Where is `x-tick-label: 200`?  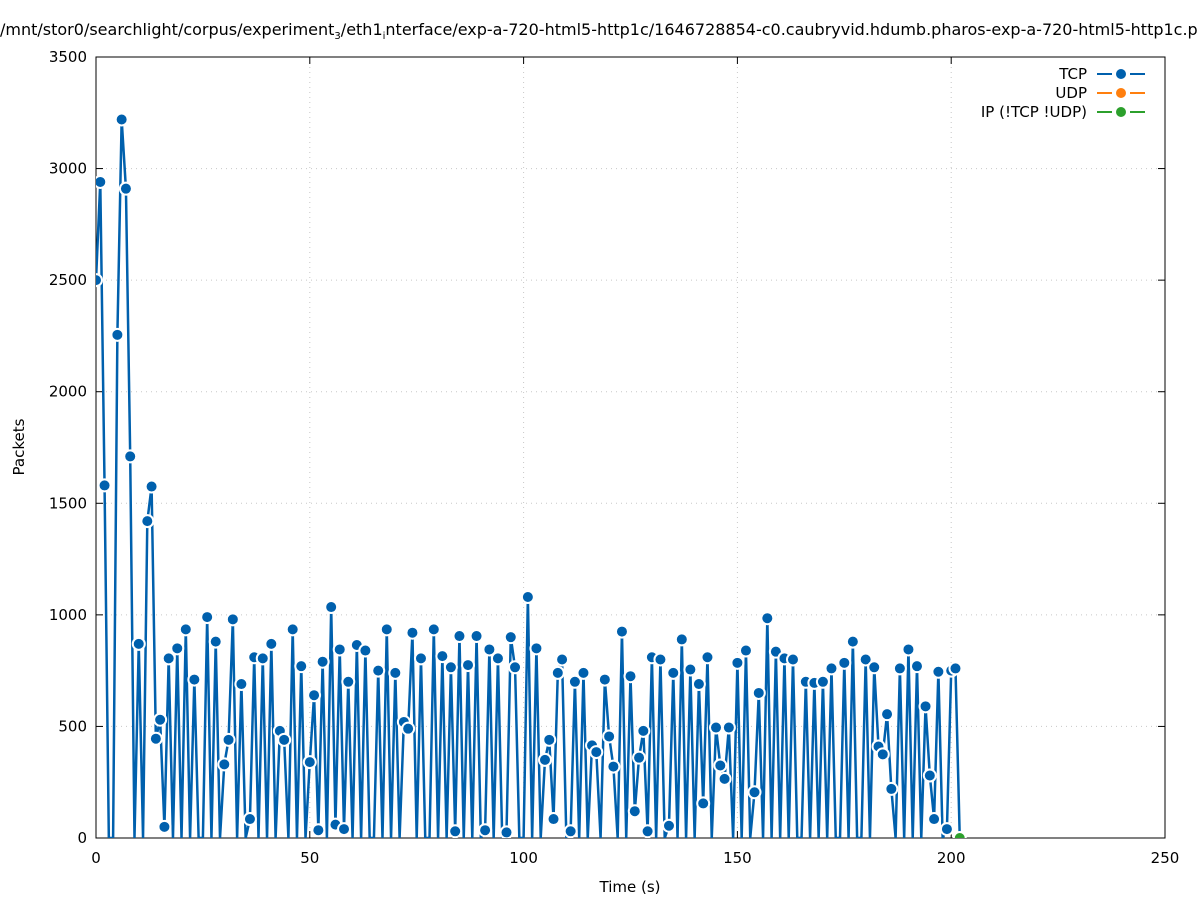 x-tick-label: 200 is located at coordinates (951, 858).